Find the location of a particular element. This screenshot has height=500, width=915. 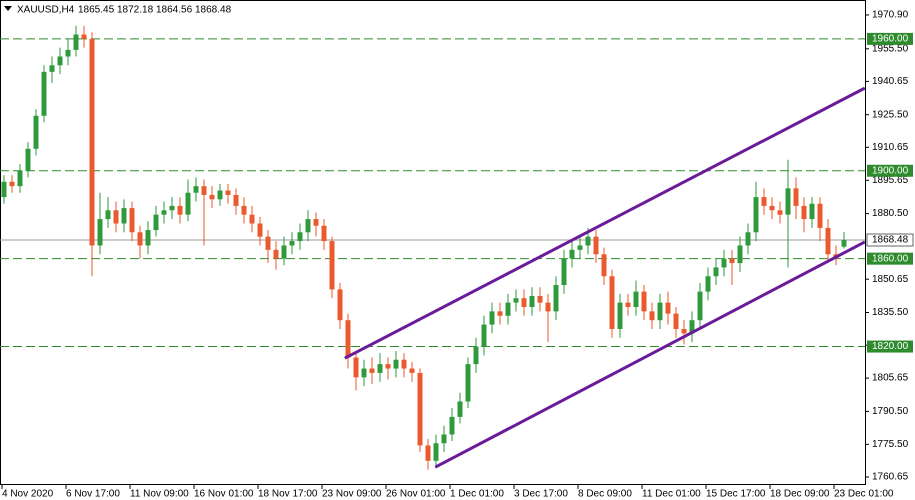

x-tick-label: 8 Dec 09:00 is located at coordinates (605, 494).